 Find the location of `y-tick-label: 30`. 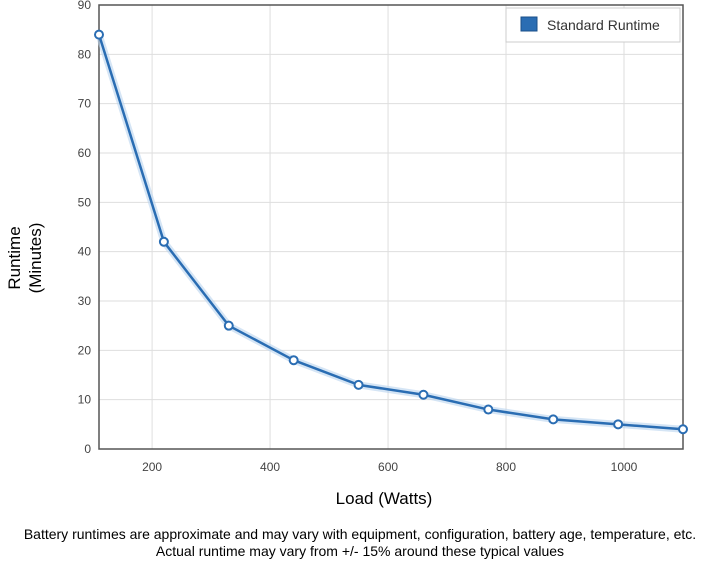

y-tick-label: 30 is located at coordinates (85, 301).